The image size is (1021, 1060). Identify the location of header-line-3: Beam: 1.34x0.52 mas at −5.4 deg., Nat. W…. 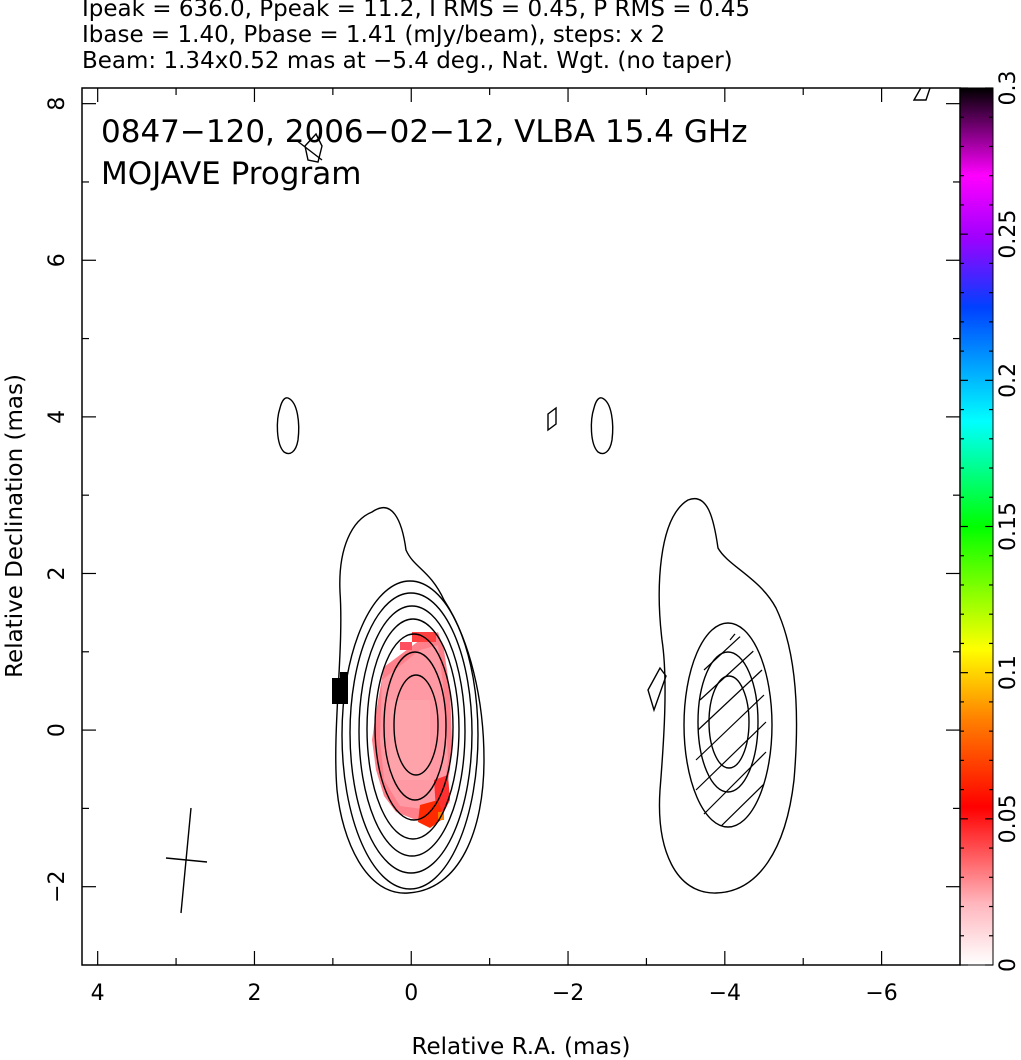
(407, 61).